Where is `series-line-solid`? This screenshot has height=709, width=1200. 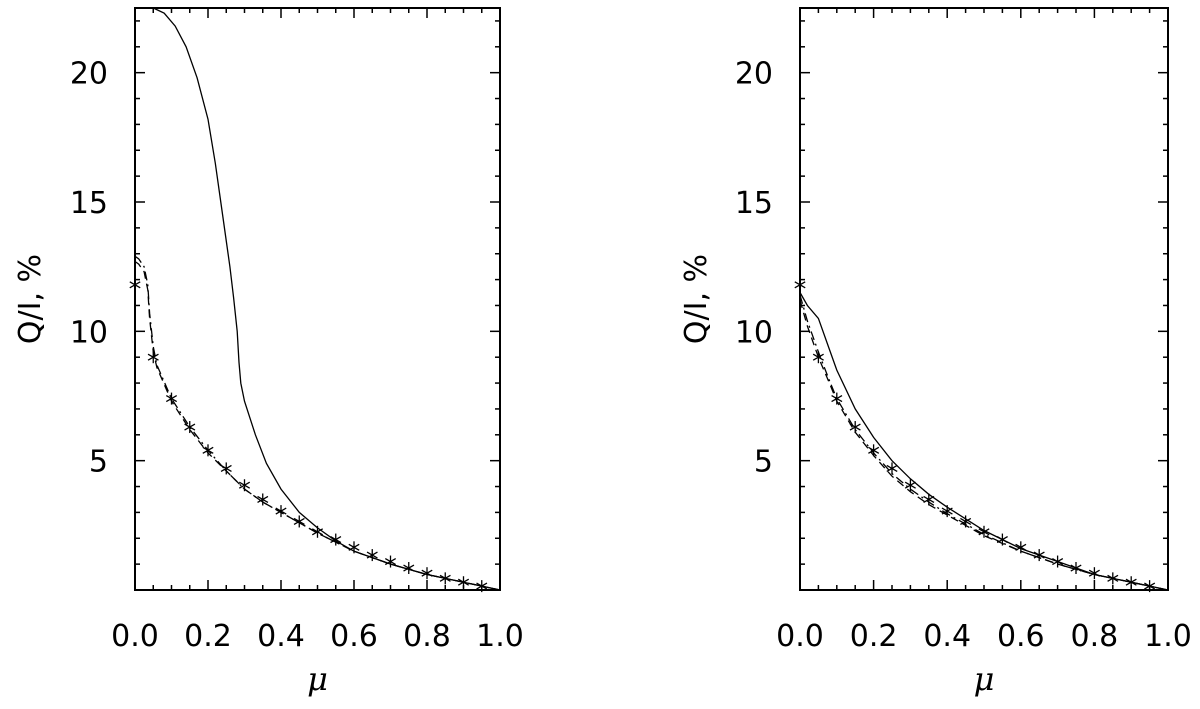 series-line-solid is located at coordinates (984, 441).